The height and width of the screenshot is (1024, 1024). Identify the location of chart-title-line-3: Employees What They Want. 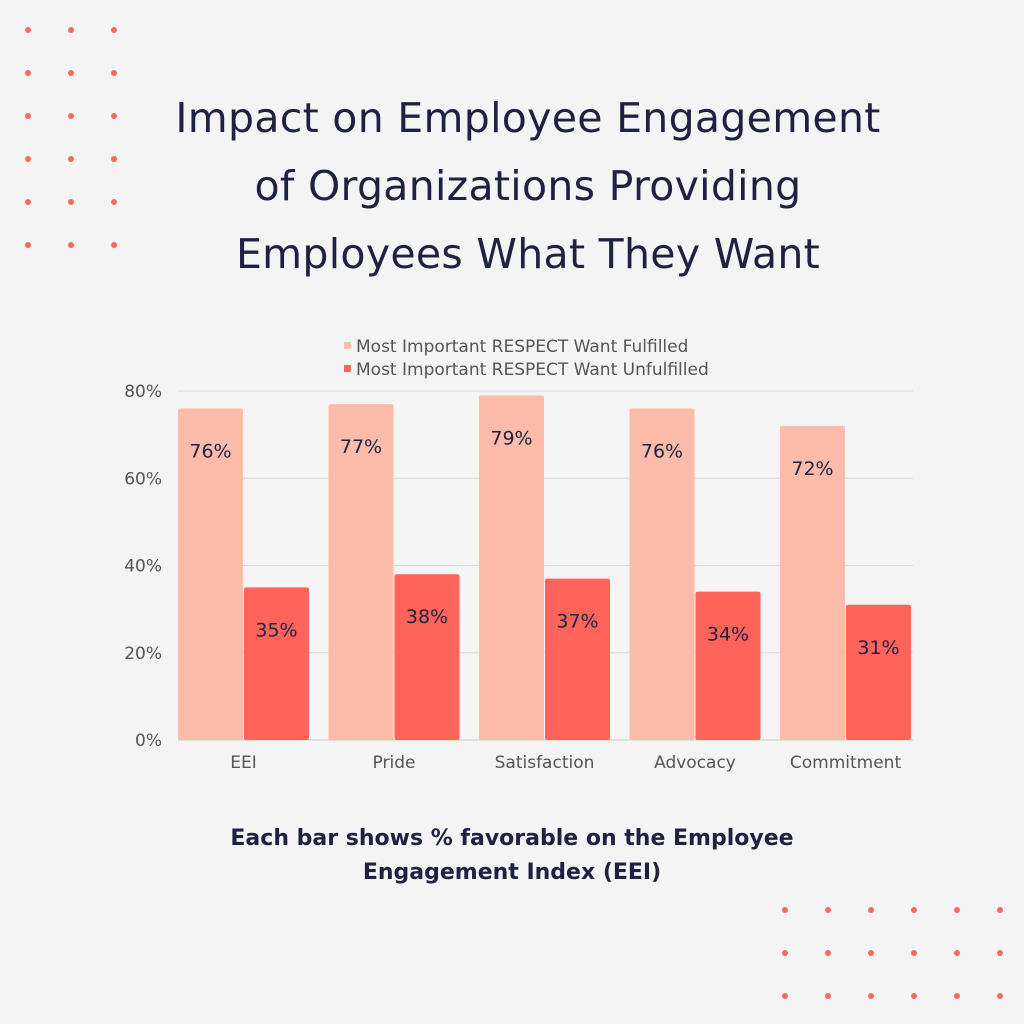
(528, 254).